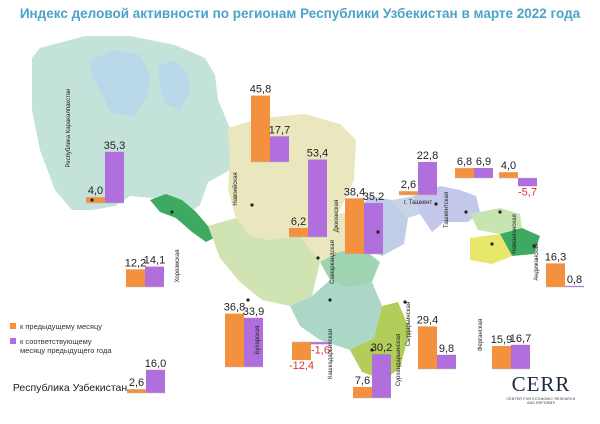 The image size is (600, 424). I want to click on data-label-0-0: 4,0, so click(95, 191).